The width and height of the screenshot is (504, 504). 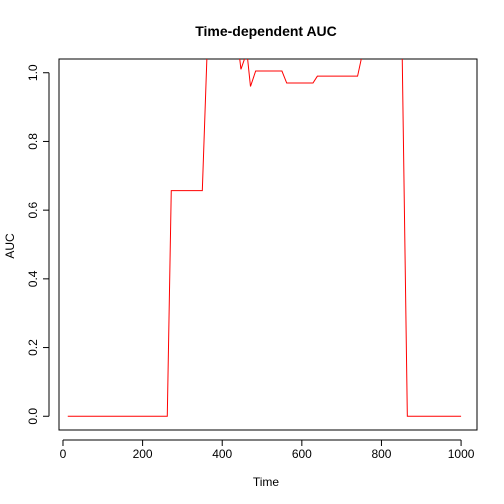 I want to click on y-tick-label: 0.2, so click(x=33, y=347).